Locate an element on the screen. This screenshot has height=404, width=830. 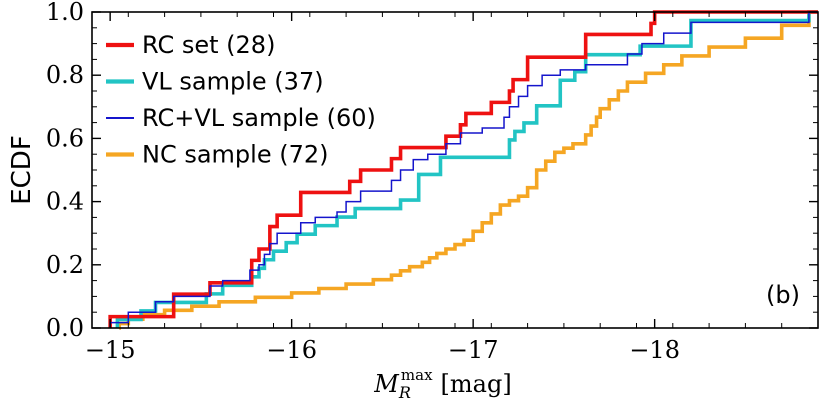
y-tick-label: 0.0 is located at coordinates (65, 328).